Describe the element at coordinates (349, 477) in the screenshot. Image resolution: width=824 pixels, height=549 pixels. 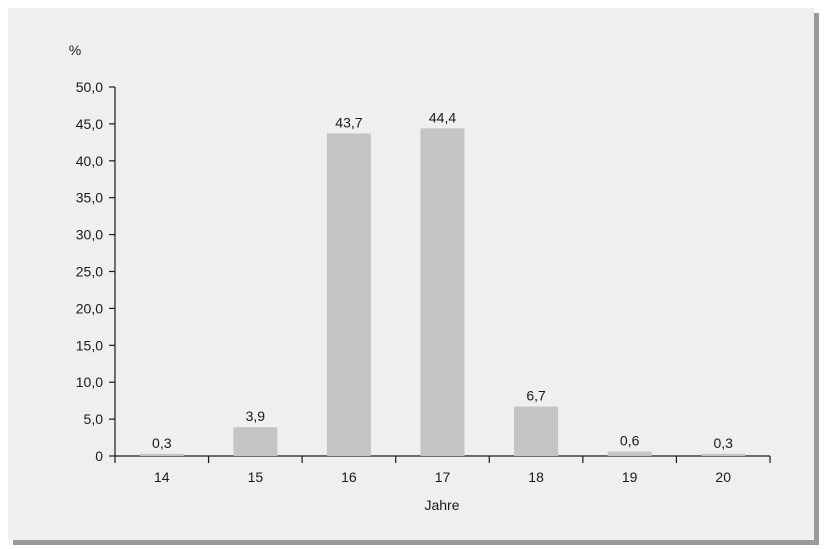
I see `x-tick-label-16: 16` at that location.